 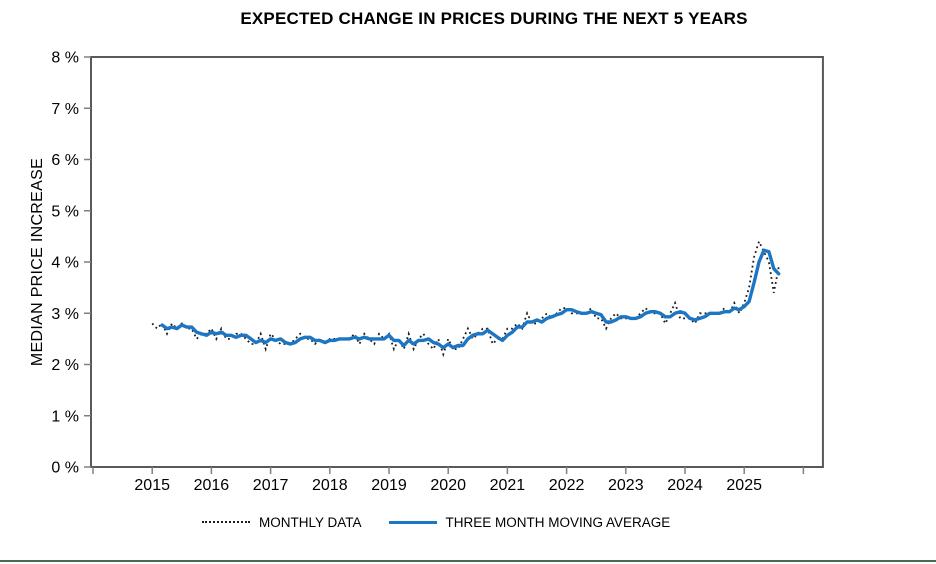 What do you see at coordinates (330, 485) in the screenshot?
I see `x-tick-label: 2018` at bounding box center [330, 485].